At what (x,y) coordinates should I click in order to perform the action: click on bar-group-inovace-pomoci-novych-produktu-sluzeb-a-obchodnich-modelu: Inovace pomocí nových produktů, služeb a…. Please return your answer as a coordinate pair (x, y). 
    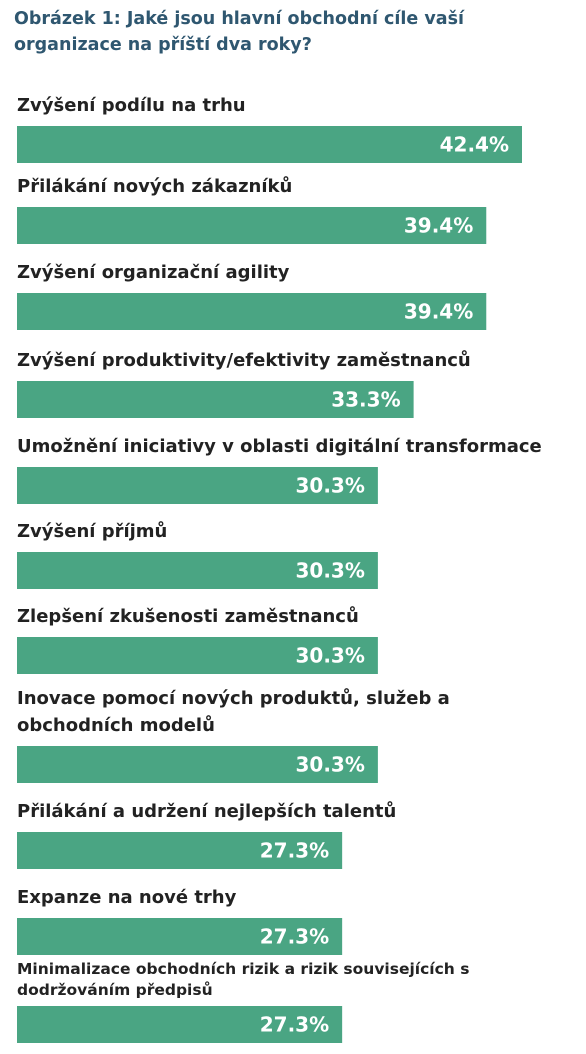
    Looking at the image, I should click on (233, 735).